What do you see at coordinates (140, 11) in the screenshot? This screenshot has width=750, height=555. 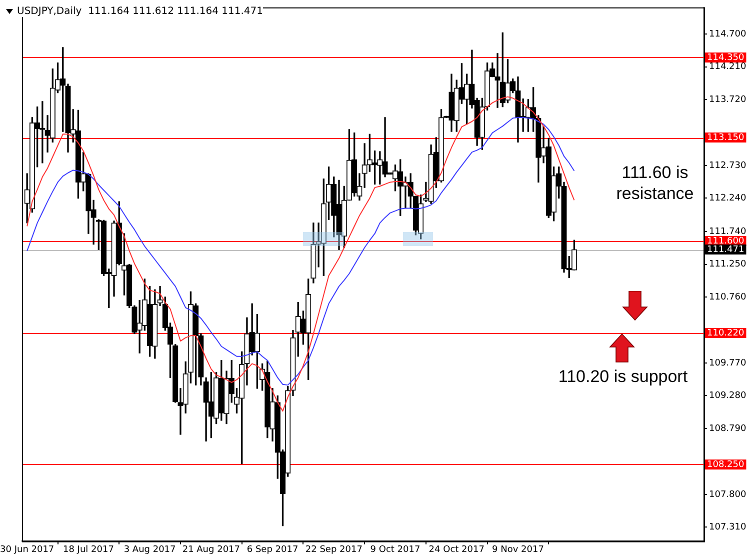 I see `chart-title: USDJPY,Daily 111.164 111.612 111.164 111.471` at bounding box center [140, 11].